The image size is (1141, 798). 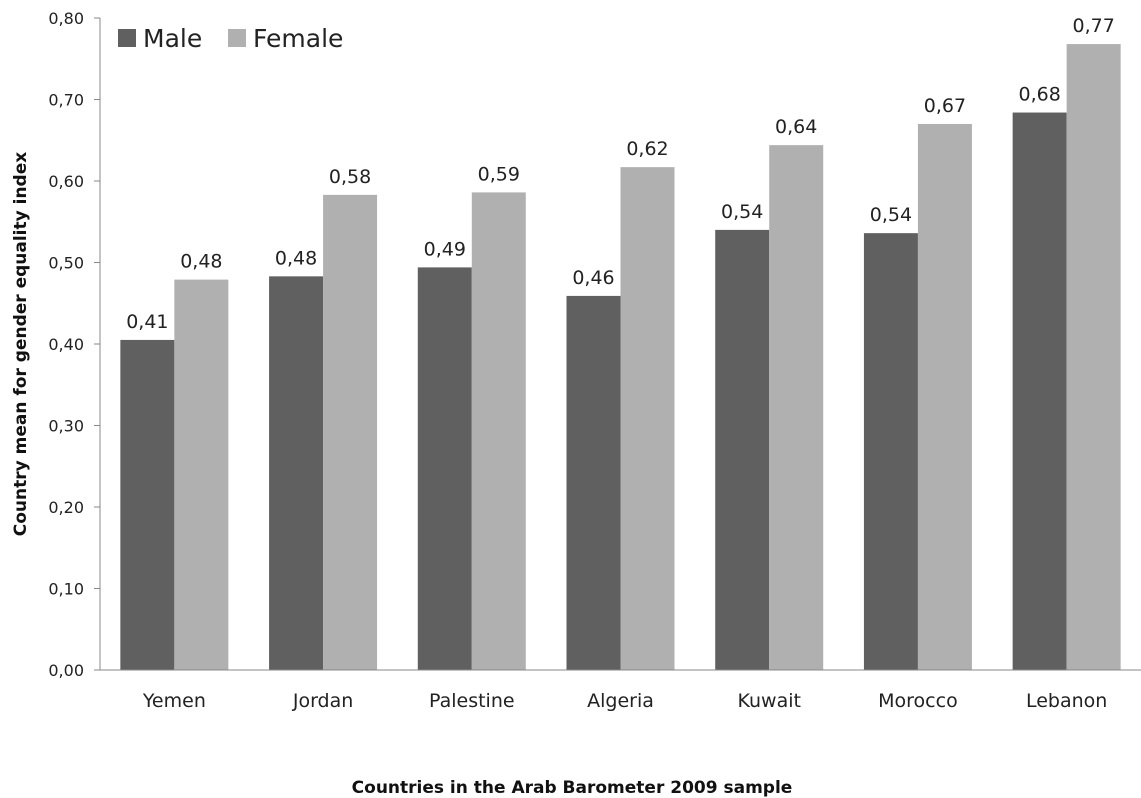 I want to click on legend: Male Female, so click(x=230, y=38).